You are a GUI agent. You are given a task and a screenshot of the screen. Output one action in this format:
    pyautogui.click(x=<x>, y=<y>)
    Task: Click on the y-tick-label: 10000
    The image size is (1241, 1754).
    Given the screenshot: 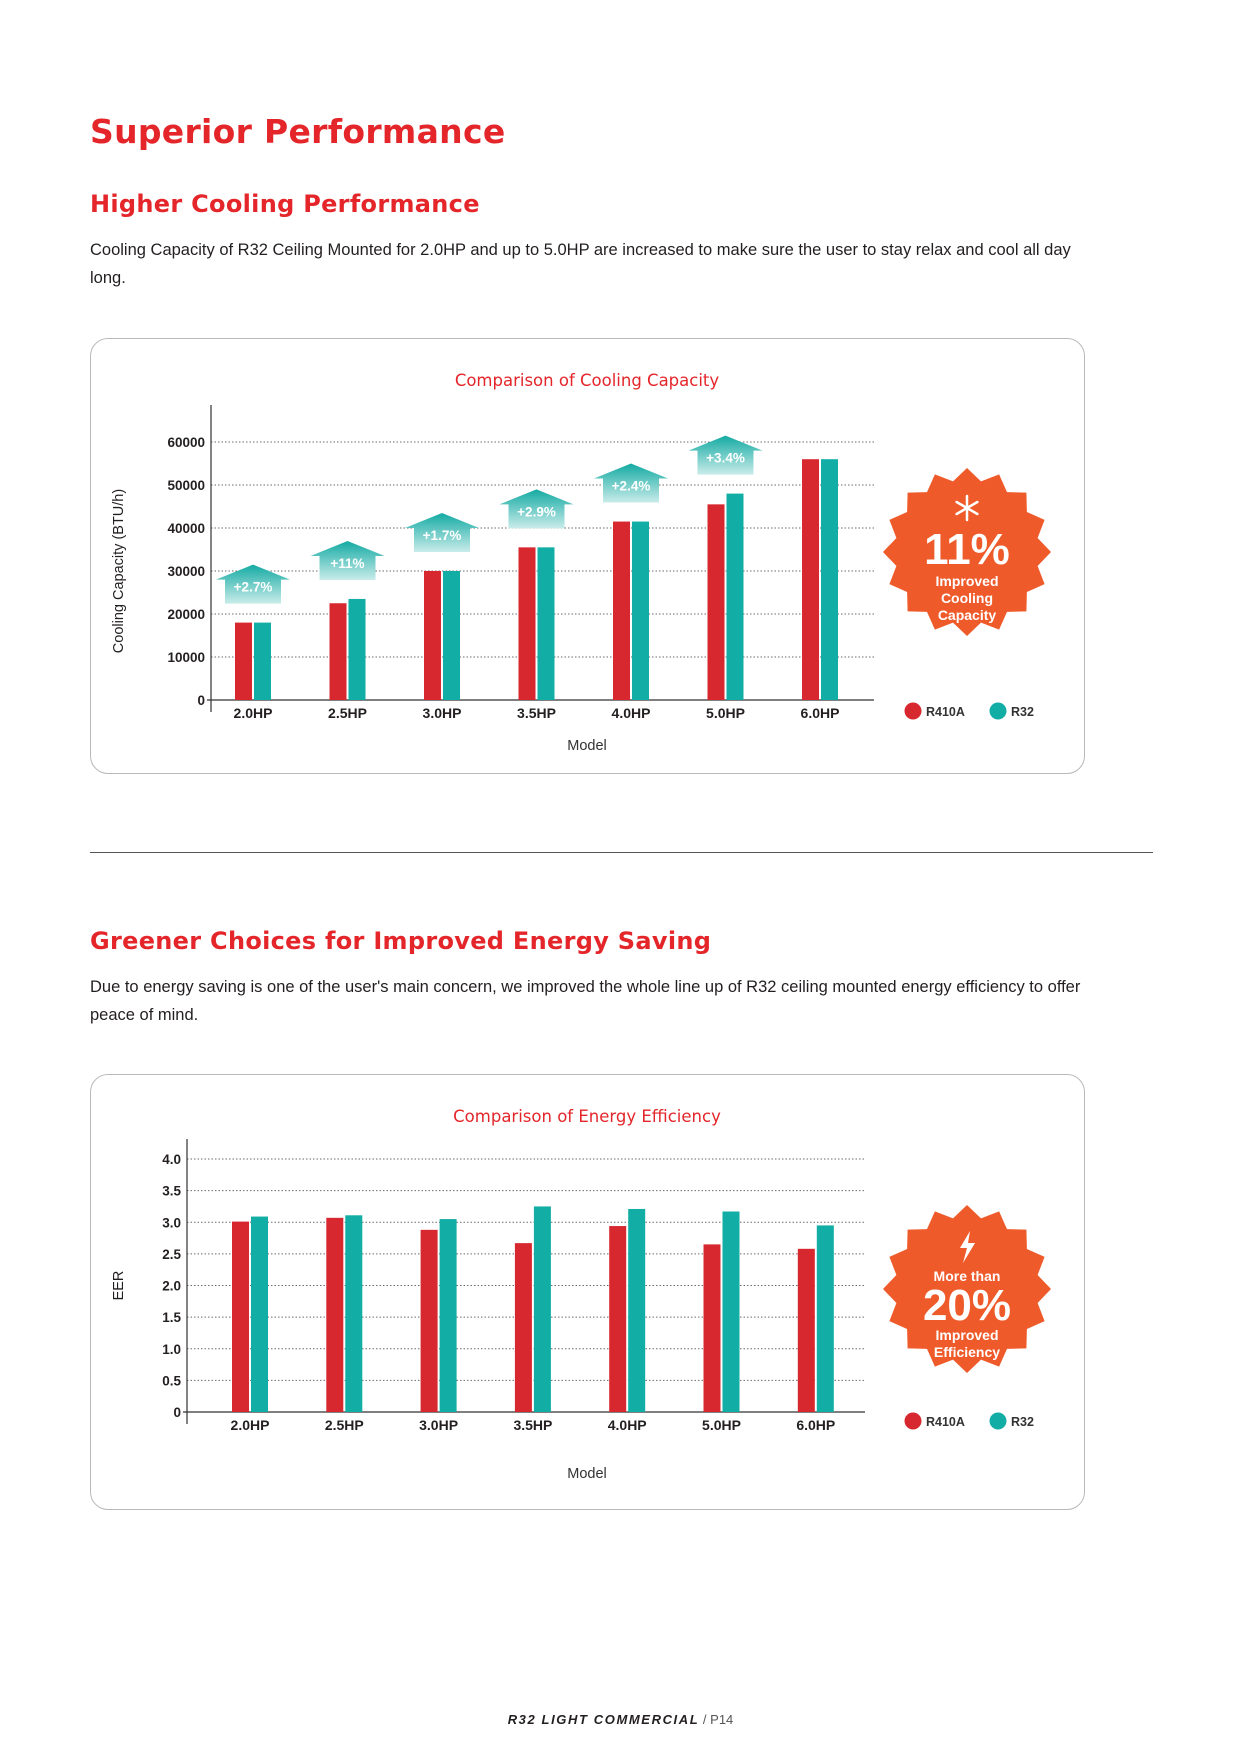 What is the action you would take?
    pyautogui.click(x=186, y=657)
    